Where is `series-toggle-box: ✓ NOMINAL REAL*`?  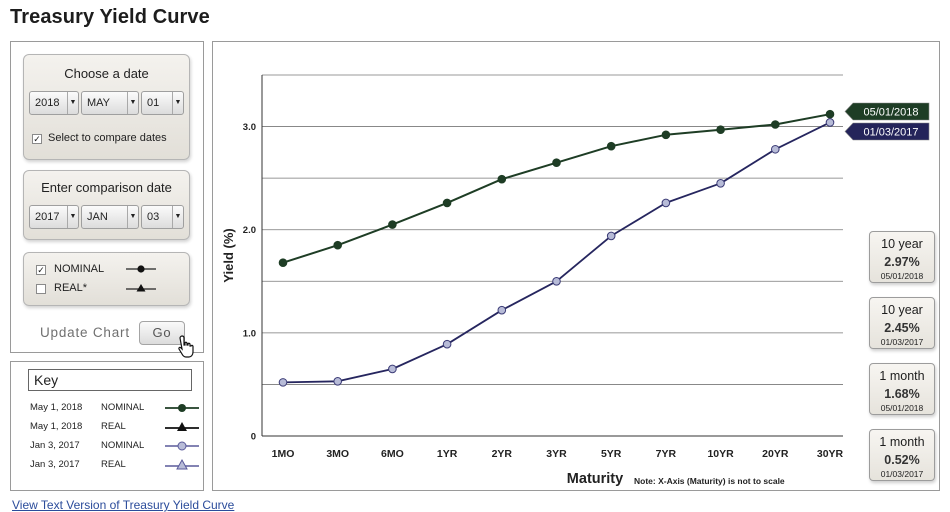 series-toggle-box: ✓ NOMINAL REAL* is located at coordinates (106, 279).